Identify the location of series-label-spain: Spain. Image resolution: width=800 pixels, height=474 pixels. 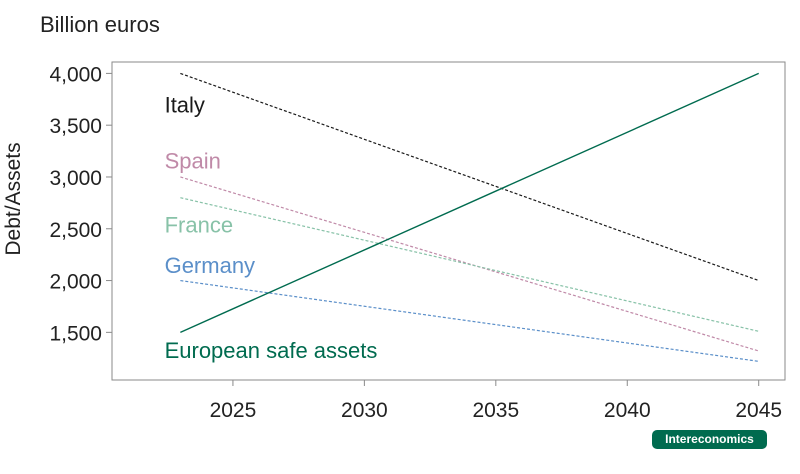
(193, 160).